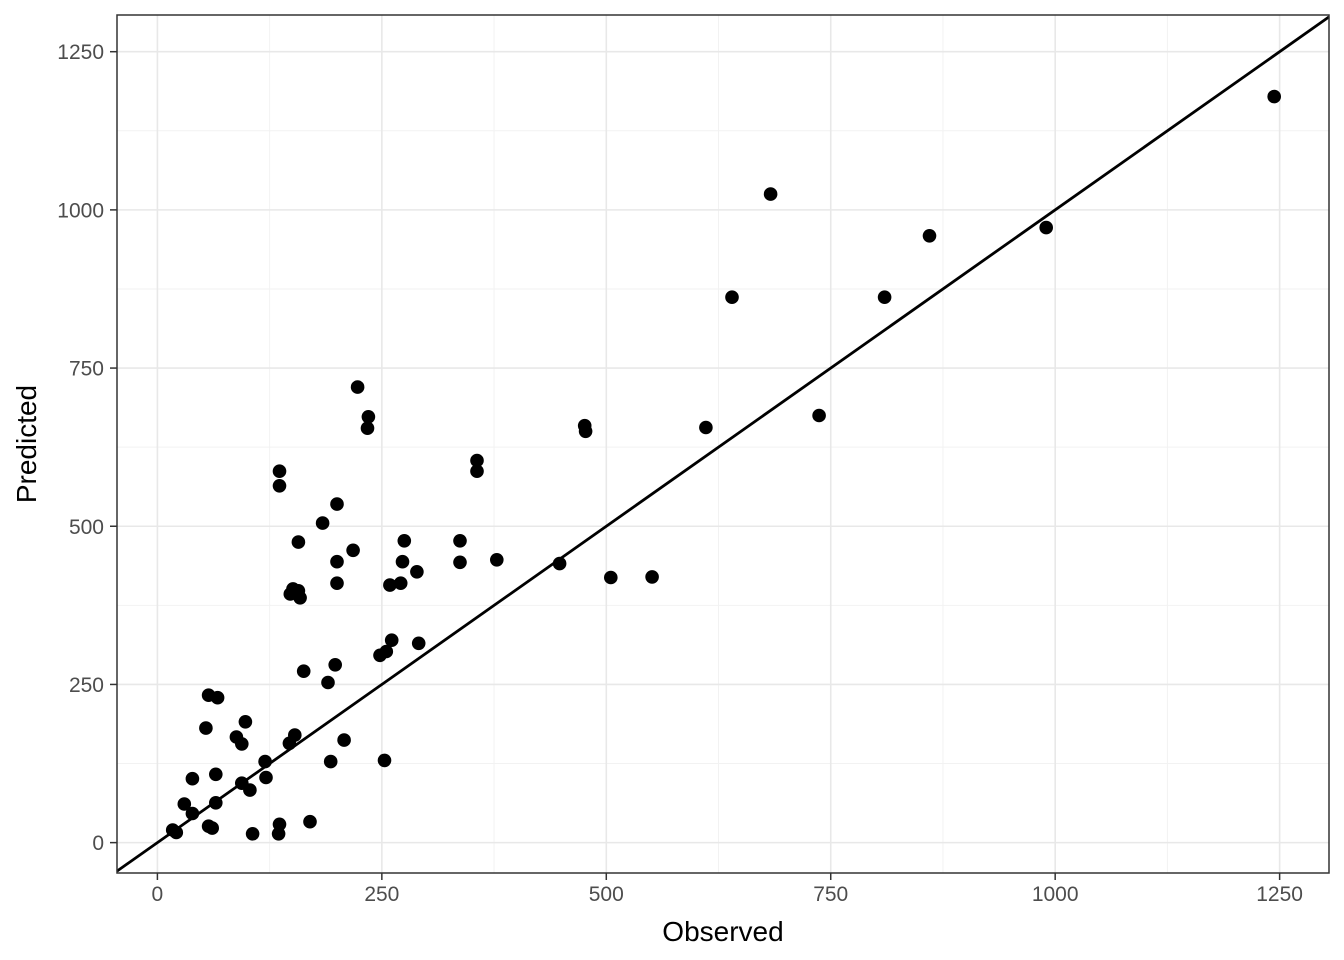 The image size is (1344, 960). What do you see at coordinates (80, 210) in the screenshot?
I see `y-axis-tick-label: 1000` at bounding box center [80, 210].